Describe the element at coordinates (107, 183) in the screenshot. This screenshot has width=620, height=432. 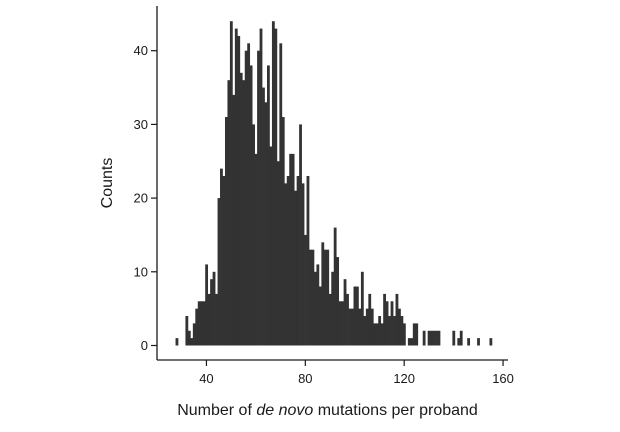
I see `y-axis-title: Counts` at that location.